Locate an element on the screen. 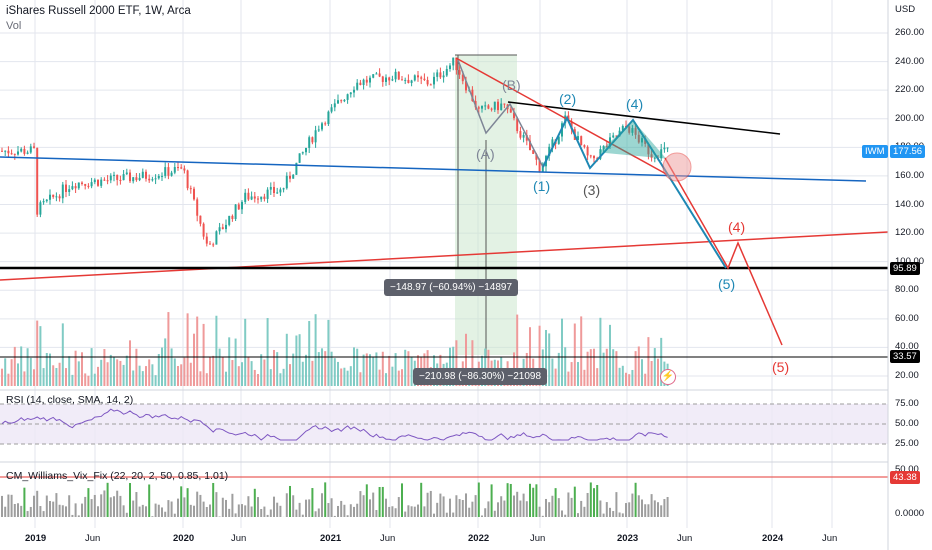  measure-box-2: −210.98 (−86.30%) −21098 is located at coordinates (480, 376).